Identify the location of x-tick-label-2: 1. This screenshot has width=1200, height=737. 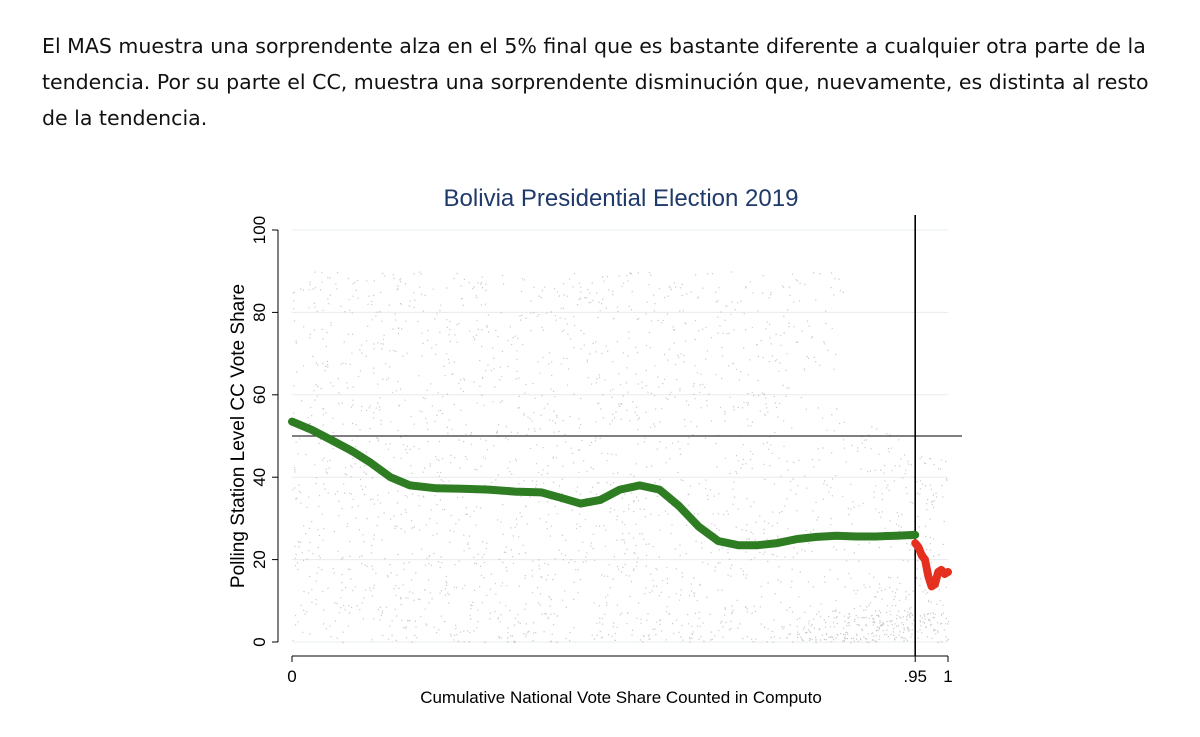
(947, 676).